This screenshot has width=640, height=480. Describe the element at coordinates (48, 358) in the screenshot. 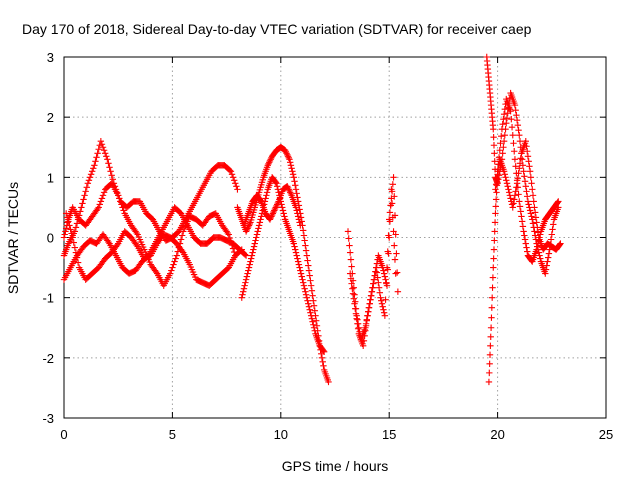

I see `y-tick-label: -2` at that location.